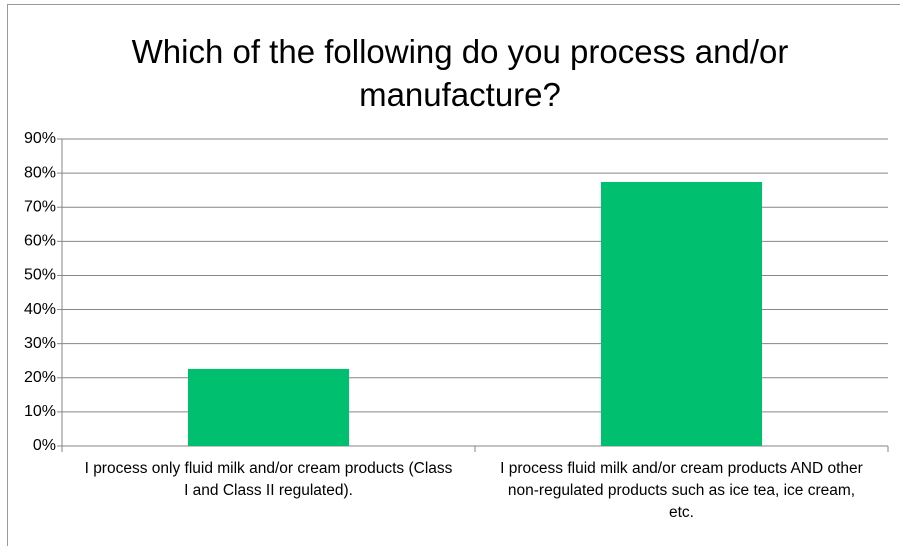  Describe the element at coordinates (44, 445) in the screenshot. I see `y-tick-label: 0%` at that location.